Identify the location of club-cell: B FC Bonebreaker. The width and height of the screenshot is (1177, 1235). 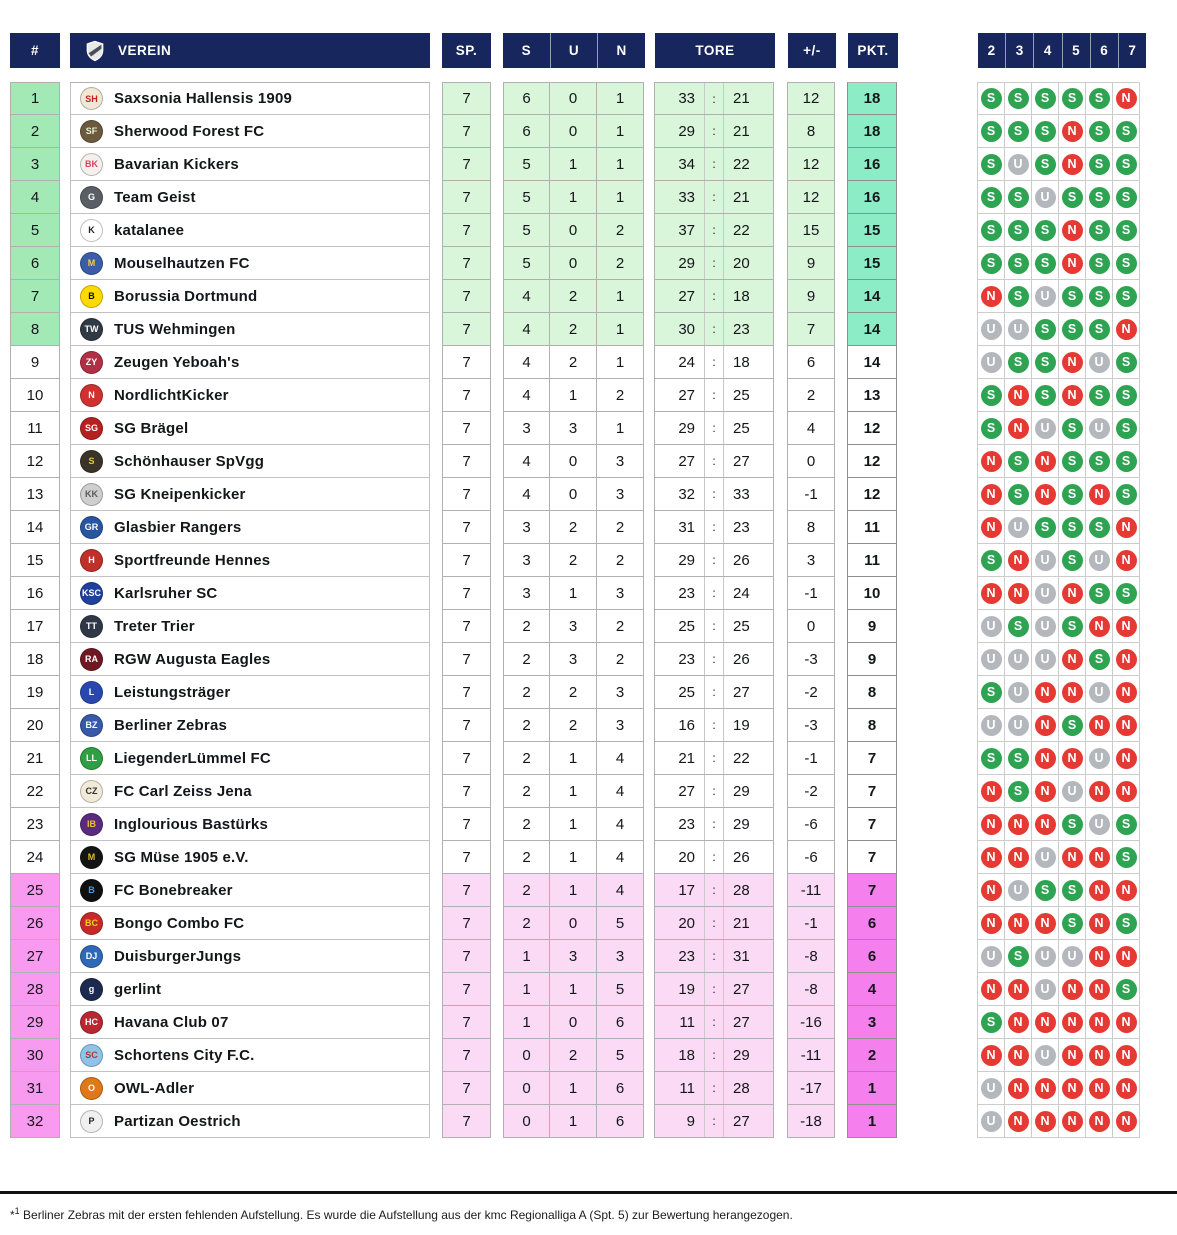
(250, 890).